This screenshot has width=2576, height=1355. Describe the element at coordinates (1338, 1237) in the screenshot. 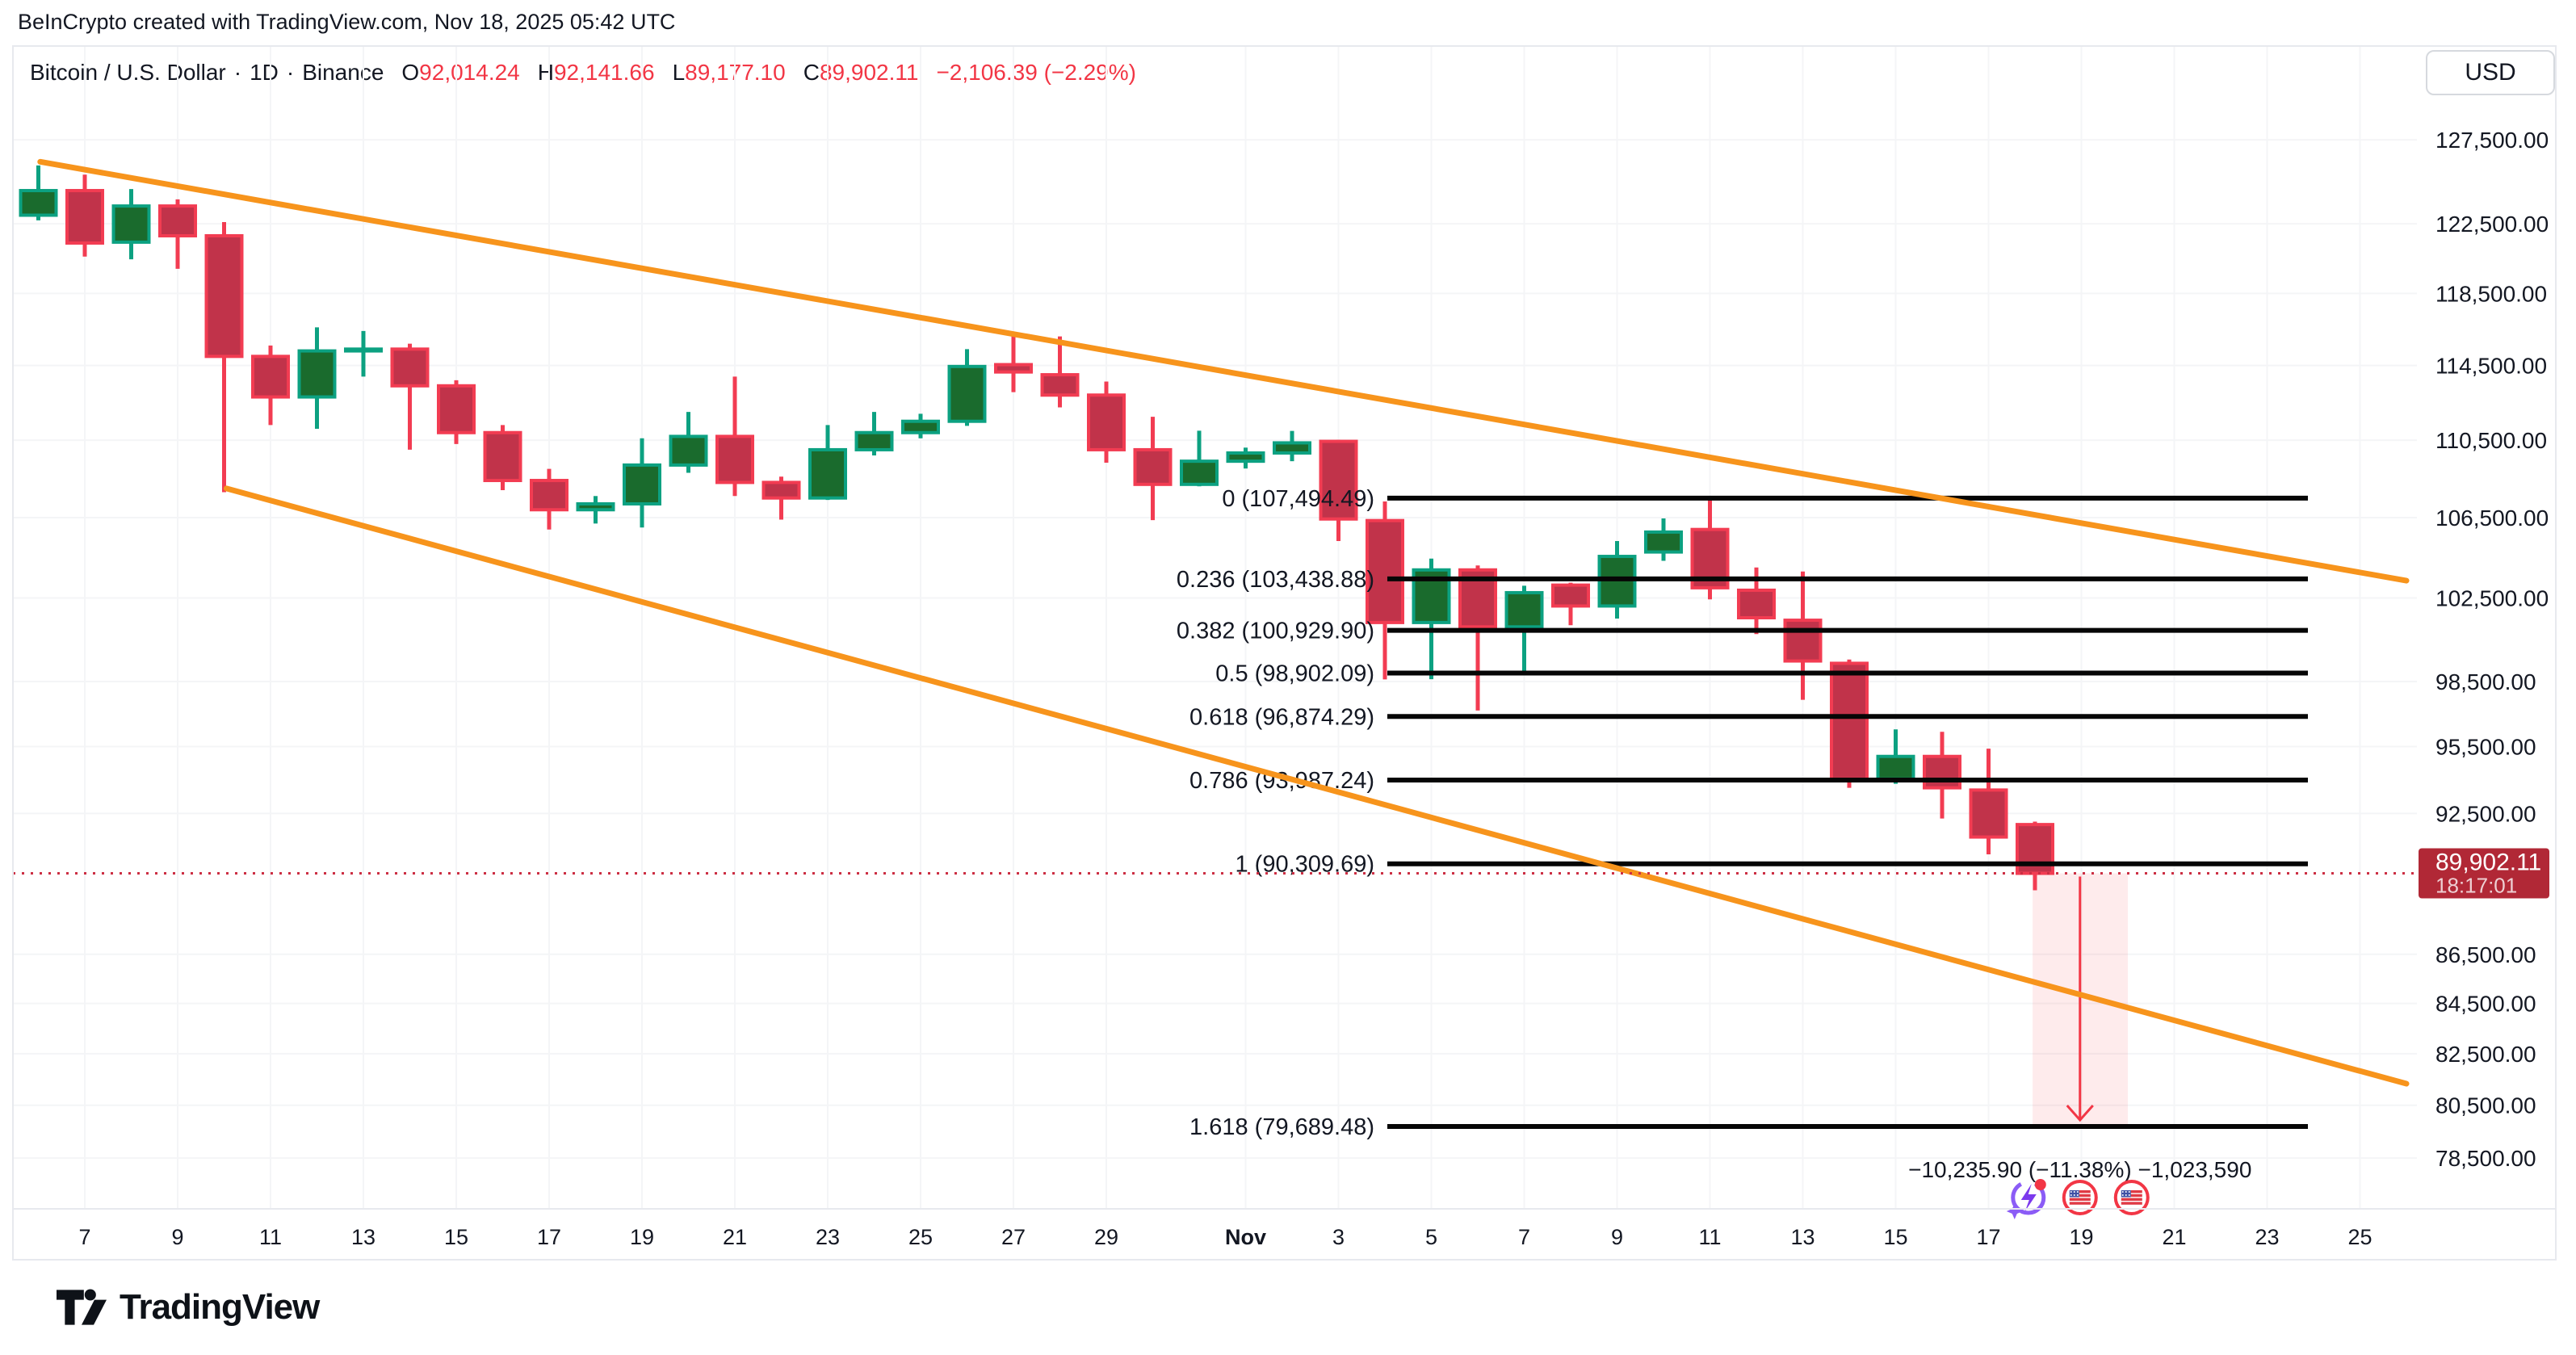

I see `time-tick-label: 3` at that location.